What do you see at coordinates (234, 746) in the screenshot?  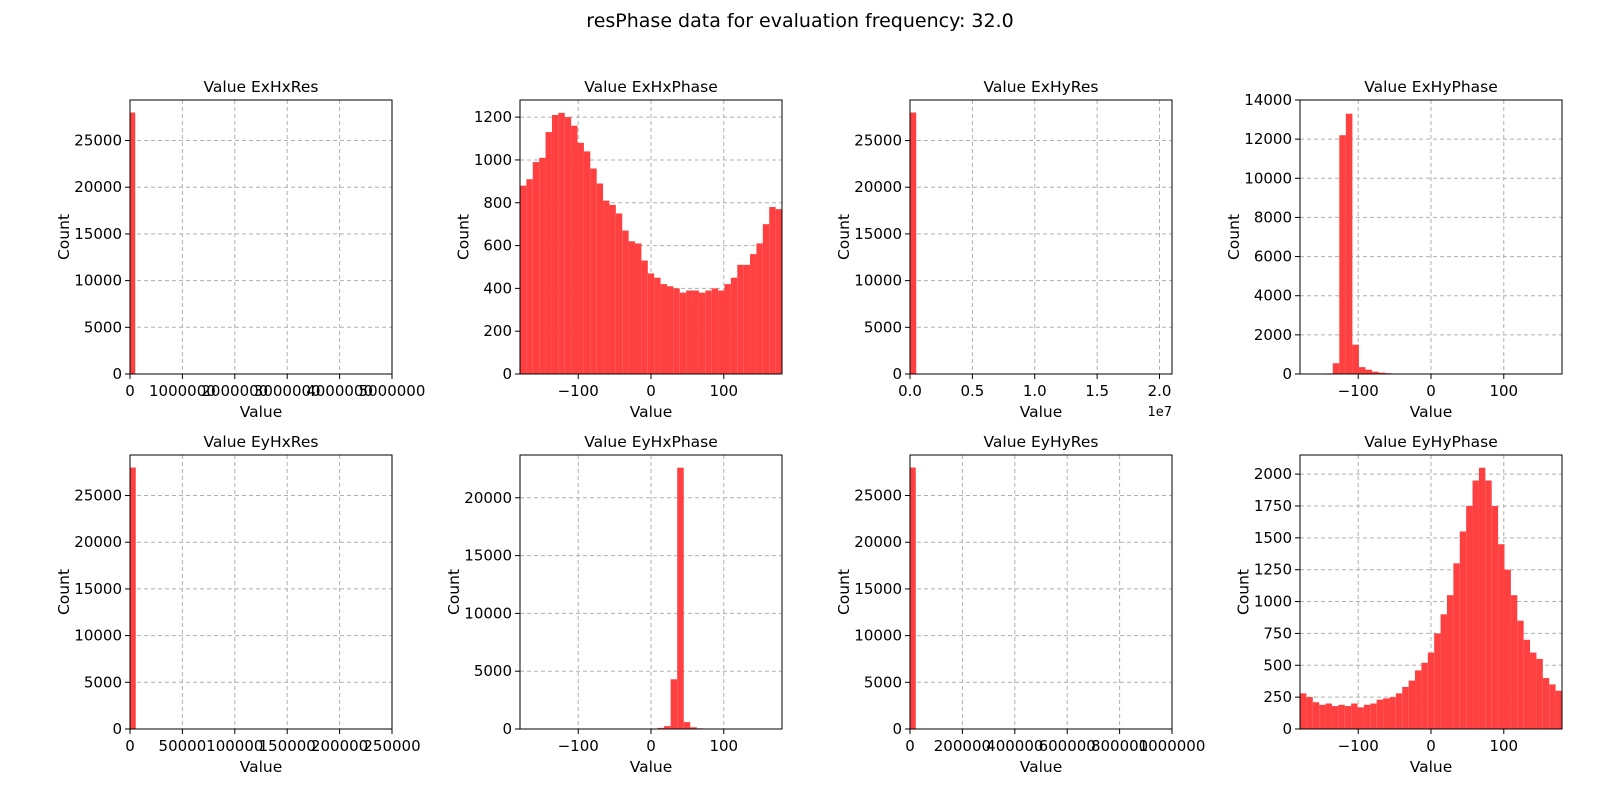 I see `x-tick-label: 100000` at bounding box center [234, 746].